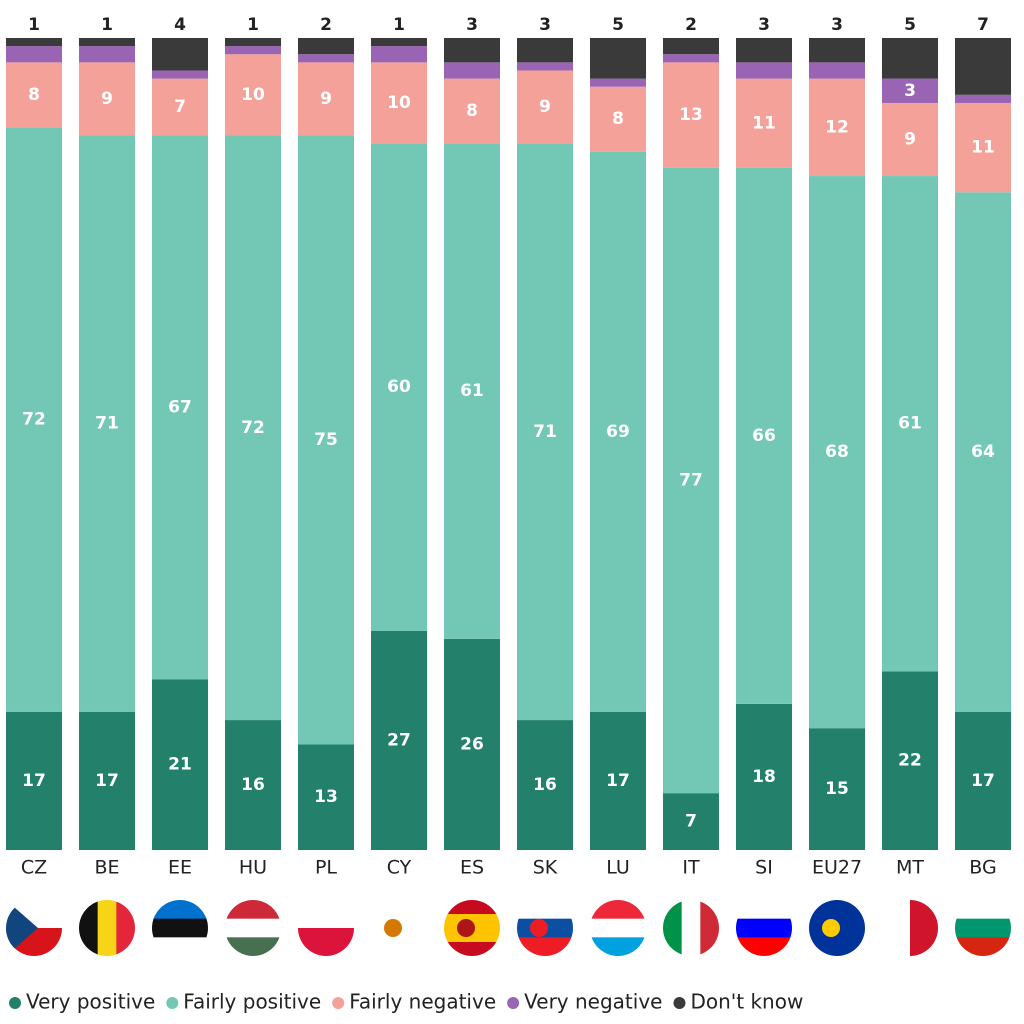  Describe the element at coordinates (983, 452) in the screenshot. I see `data-label: 64` at that location.